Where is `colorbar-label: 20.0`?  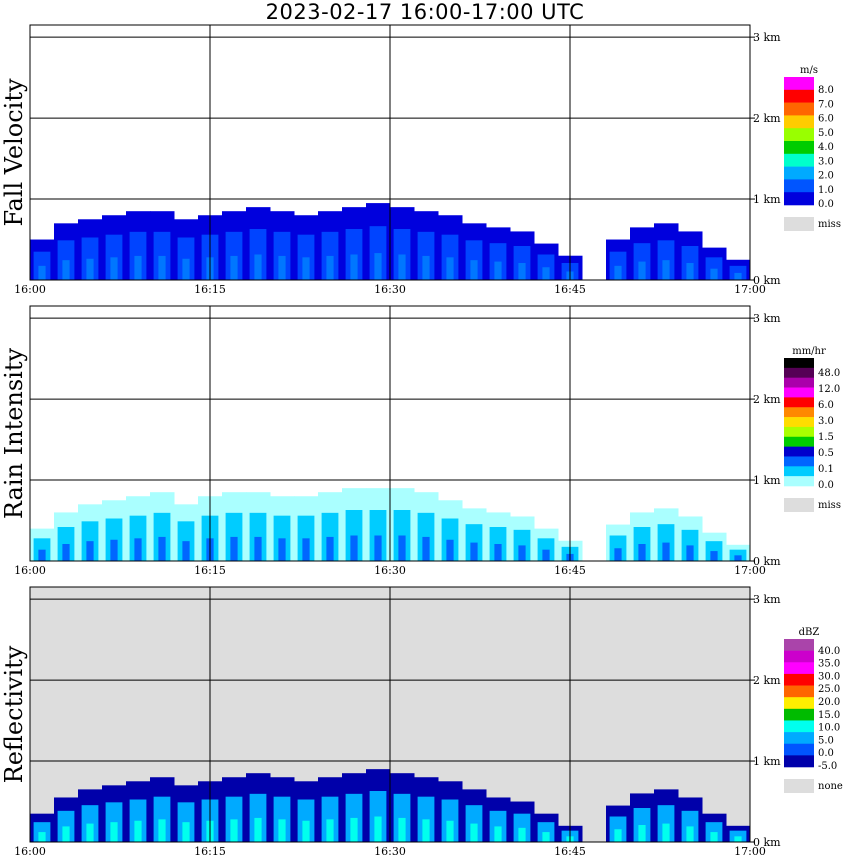 colorbar-label: 20.0 is located at coordinates (829, 702).